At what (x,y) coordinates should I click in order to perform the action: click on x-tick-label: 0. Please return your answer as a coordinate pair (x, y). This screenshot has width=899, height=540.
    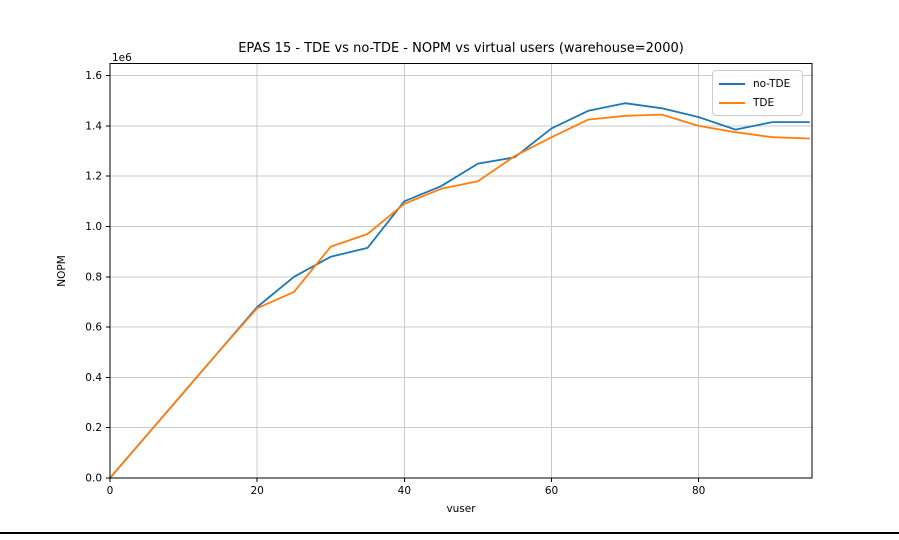
    Looking at the image, I should click on (110, 491).